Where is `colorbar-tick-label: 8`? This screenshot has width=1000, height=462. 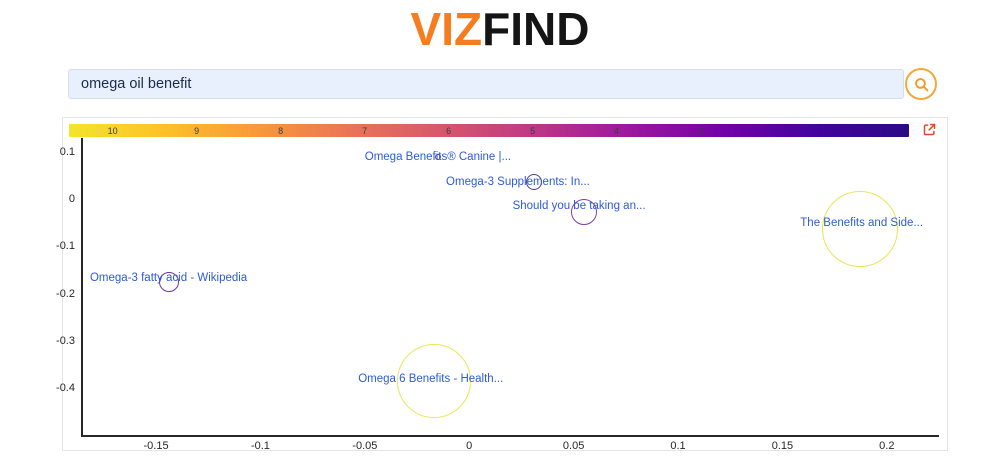 colorbar-tick-label: 8 is located at coordinates (281, 130).